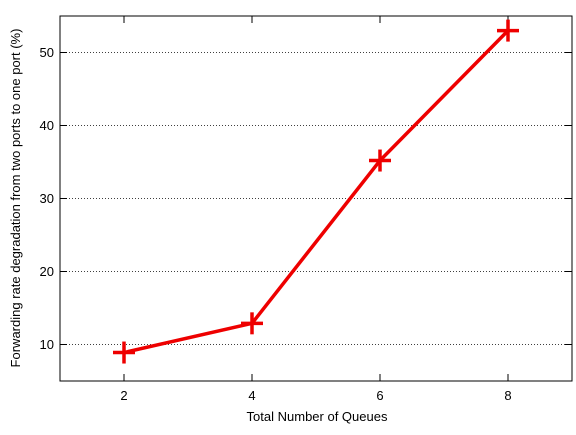 The height and width of the screenshot is (435, 576). Describe the element at coordinates (47, 271) in the screenshot. I see `y-tick-label: 20` at that location.